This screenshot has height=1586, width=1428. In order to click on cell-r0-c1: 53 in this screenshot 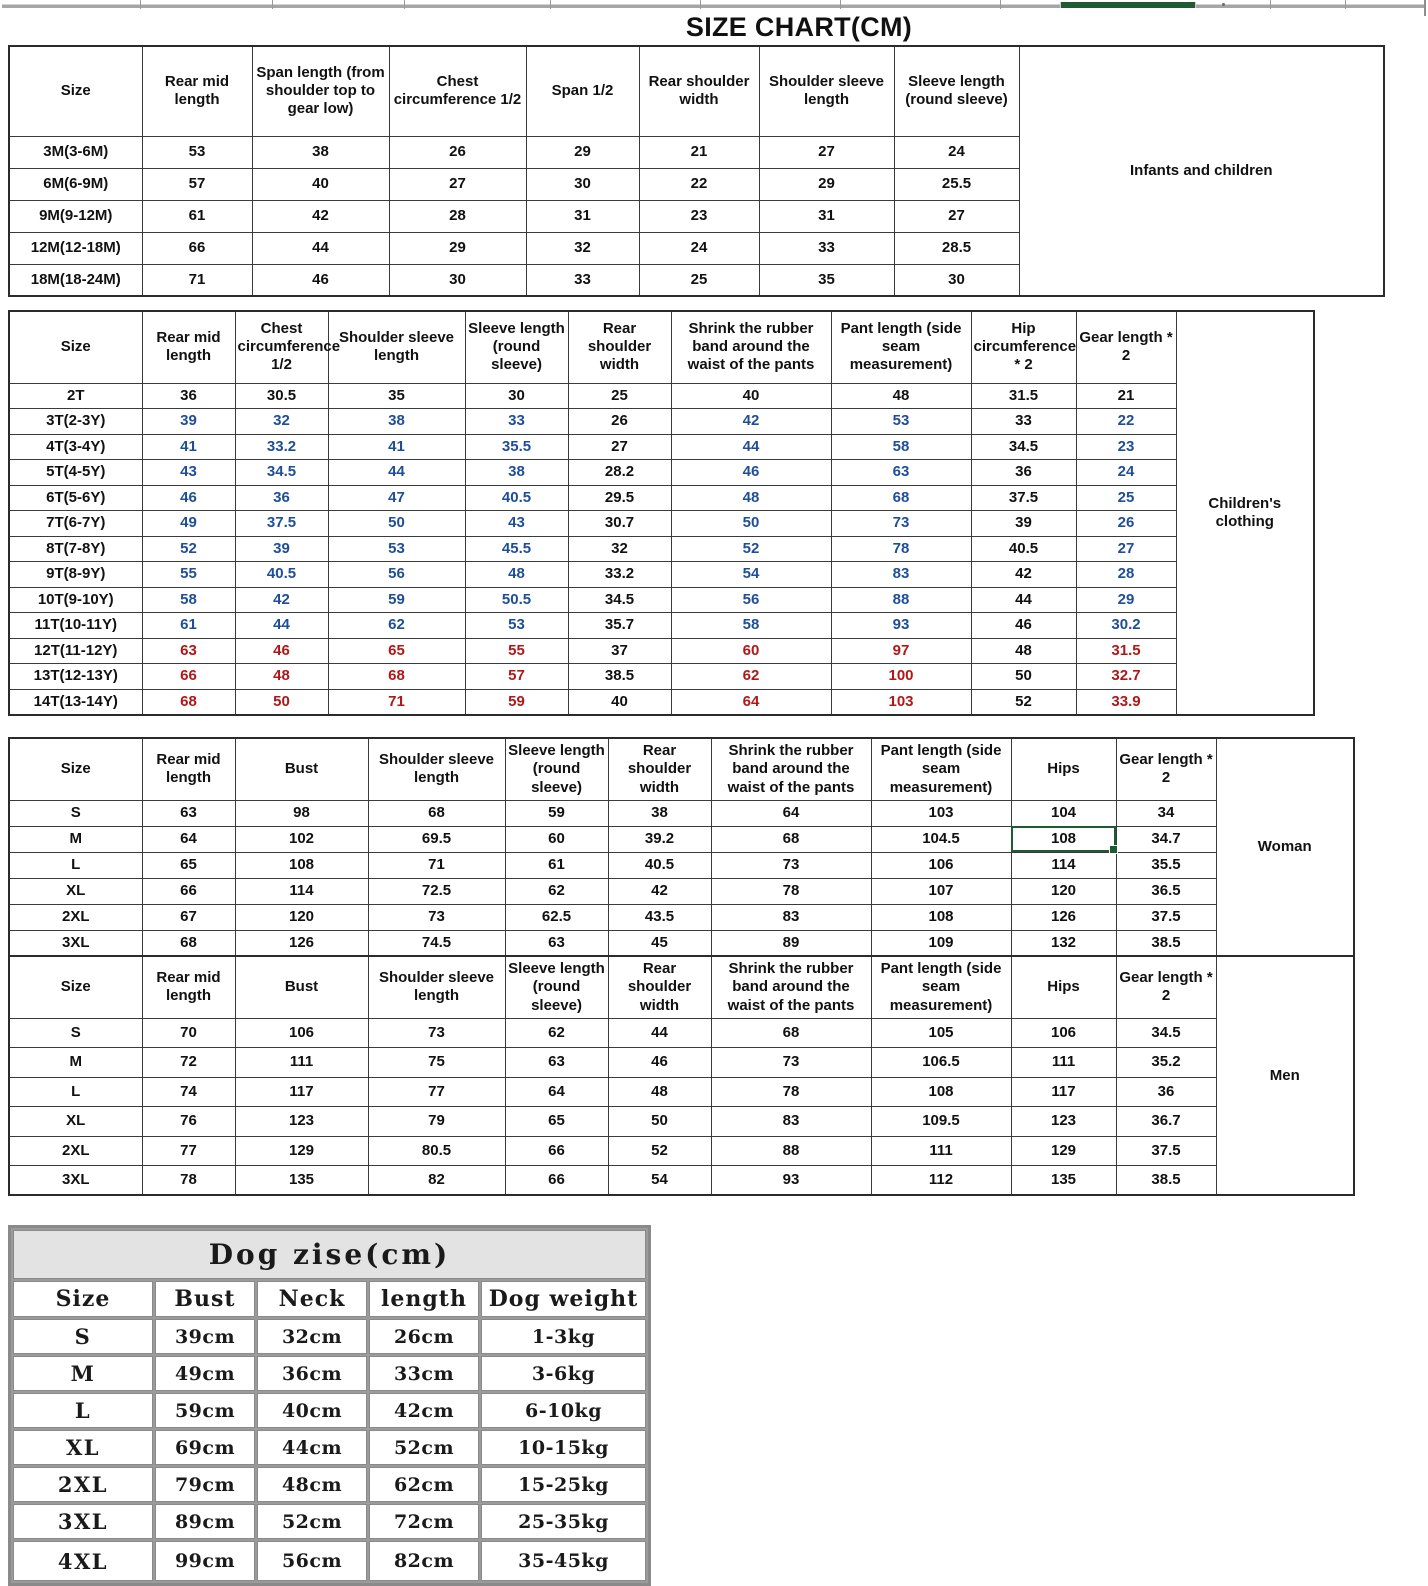, I will do `click(197, 152)`.